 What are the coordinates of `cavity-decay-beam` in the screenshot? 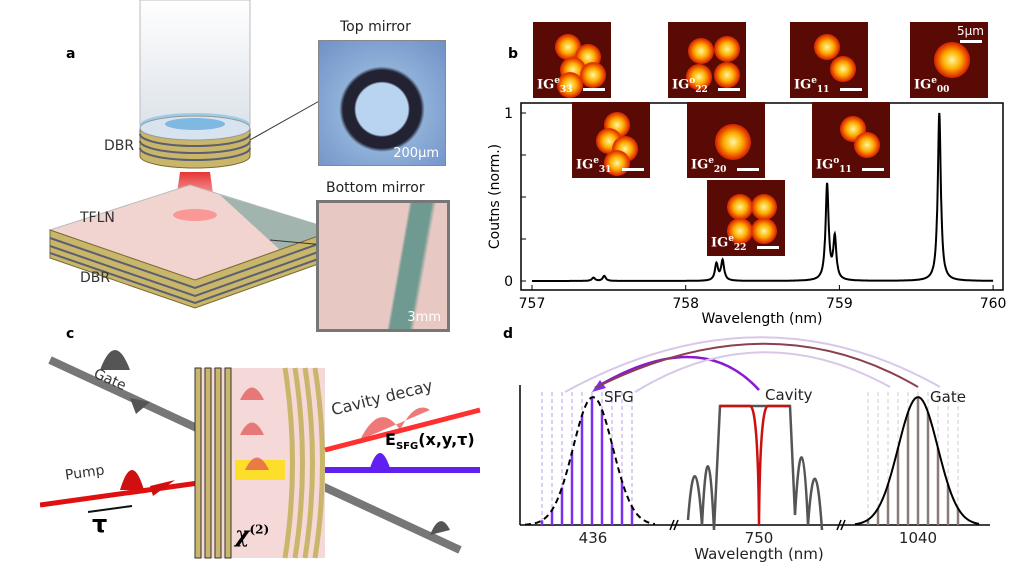 It's located at (402, 430).